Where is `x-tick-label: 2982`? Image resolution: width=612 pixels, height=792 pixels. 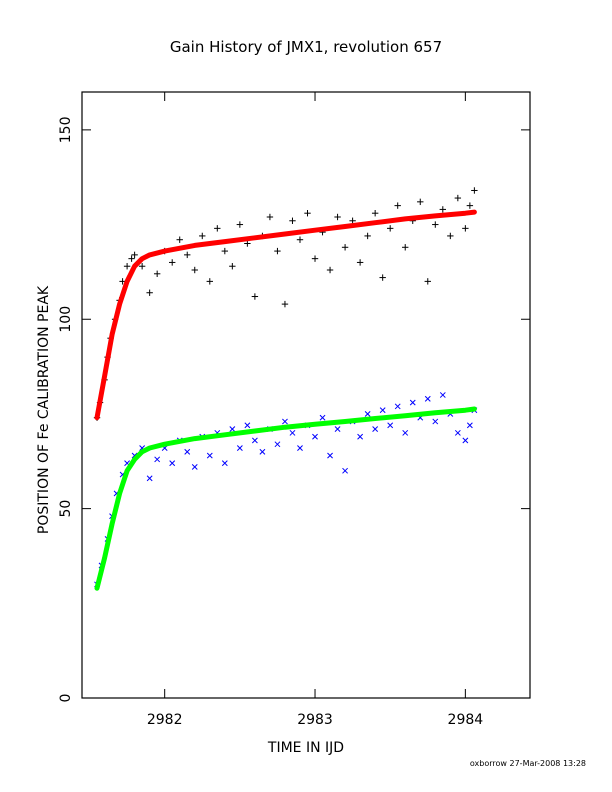 x-tick-label: 2982 is located at coordinates (165, 720).